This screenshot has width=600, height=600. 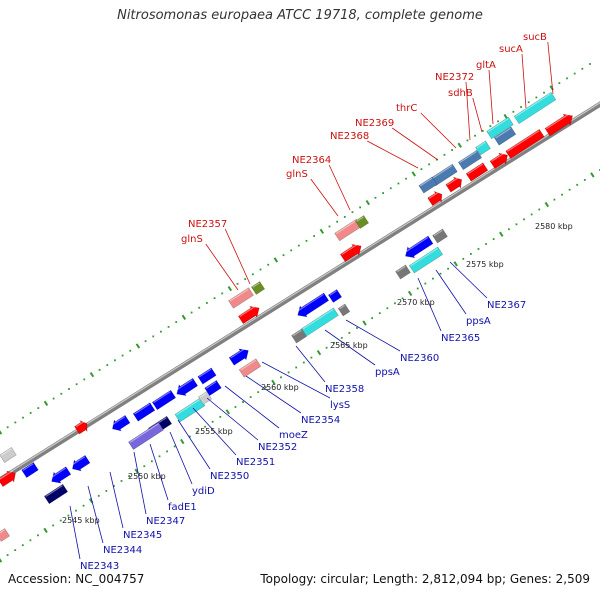 What do you see at coordinates (525, 144) in the screenshot?
I see `gene-sucA-red-shape` at bounding box center [525, 144].